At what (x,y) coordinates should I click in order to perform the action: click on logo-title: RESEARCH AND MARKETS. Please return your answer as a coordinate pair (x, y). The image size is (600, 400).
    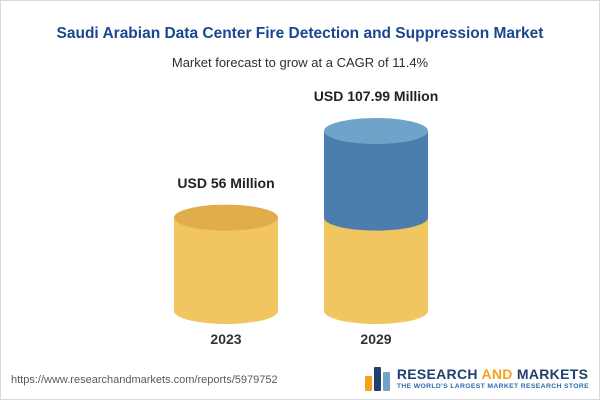
    Looking at the image, I should click on (492, 374).